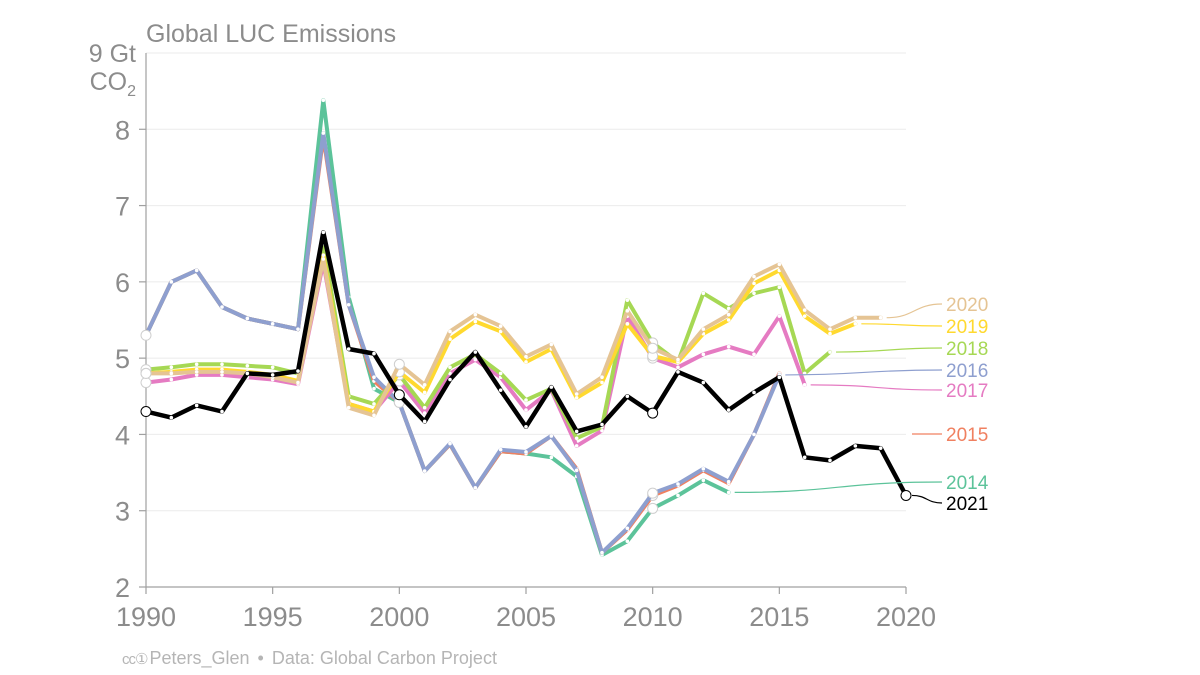 The image size is (1200, 675). What do you see at coordinates (122, 54) in the screenshot?
I see `y-axis-unit-gt: Gt` at bounding box center [122, 54].